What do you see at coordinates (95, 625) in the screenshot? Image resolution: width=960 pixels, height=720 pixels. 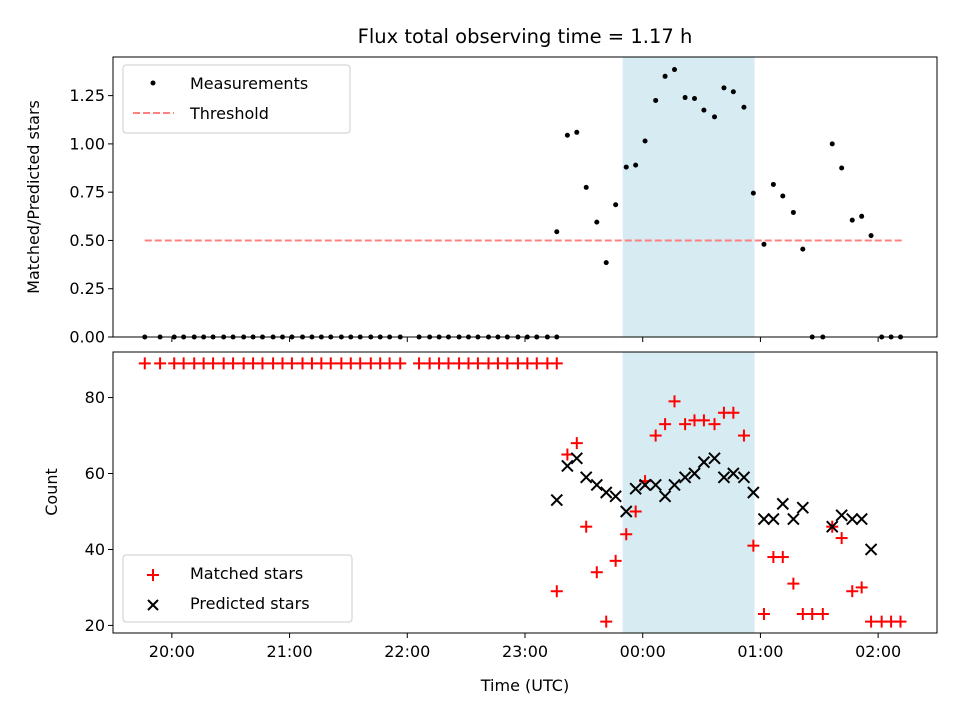 I see `y-tick-label: 20` at bounding box center [95, 625].